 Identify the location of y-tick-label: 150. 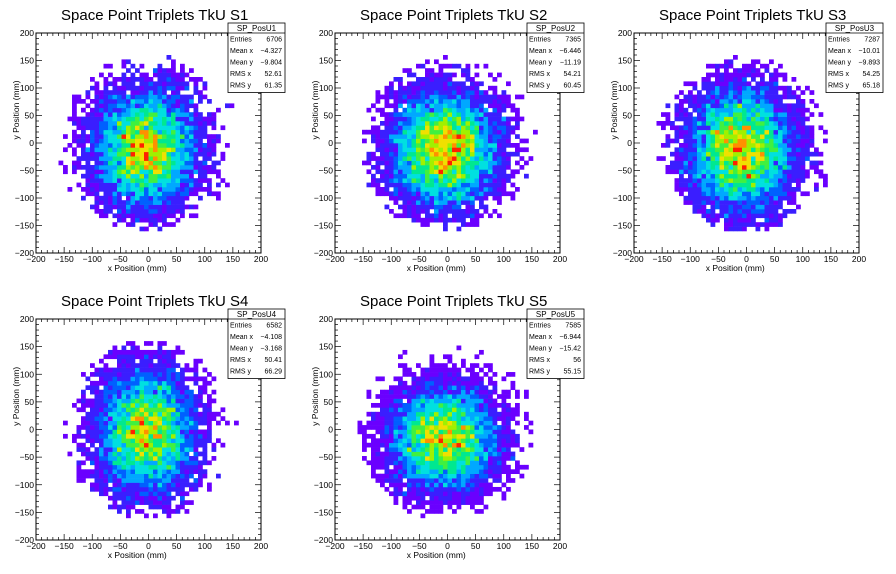
(27, 347).